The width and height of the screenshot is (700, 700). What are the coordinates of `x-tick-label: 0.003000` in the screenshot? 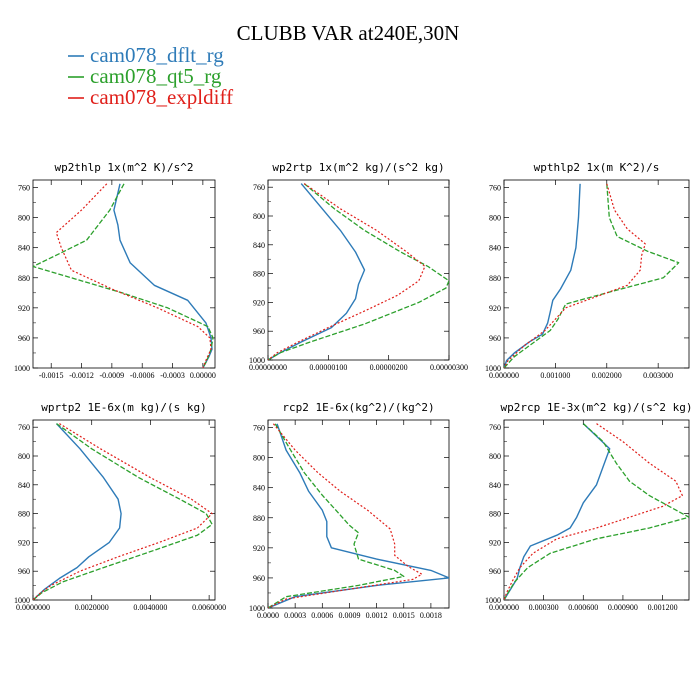 It's located at (658, 375).